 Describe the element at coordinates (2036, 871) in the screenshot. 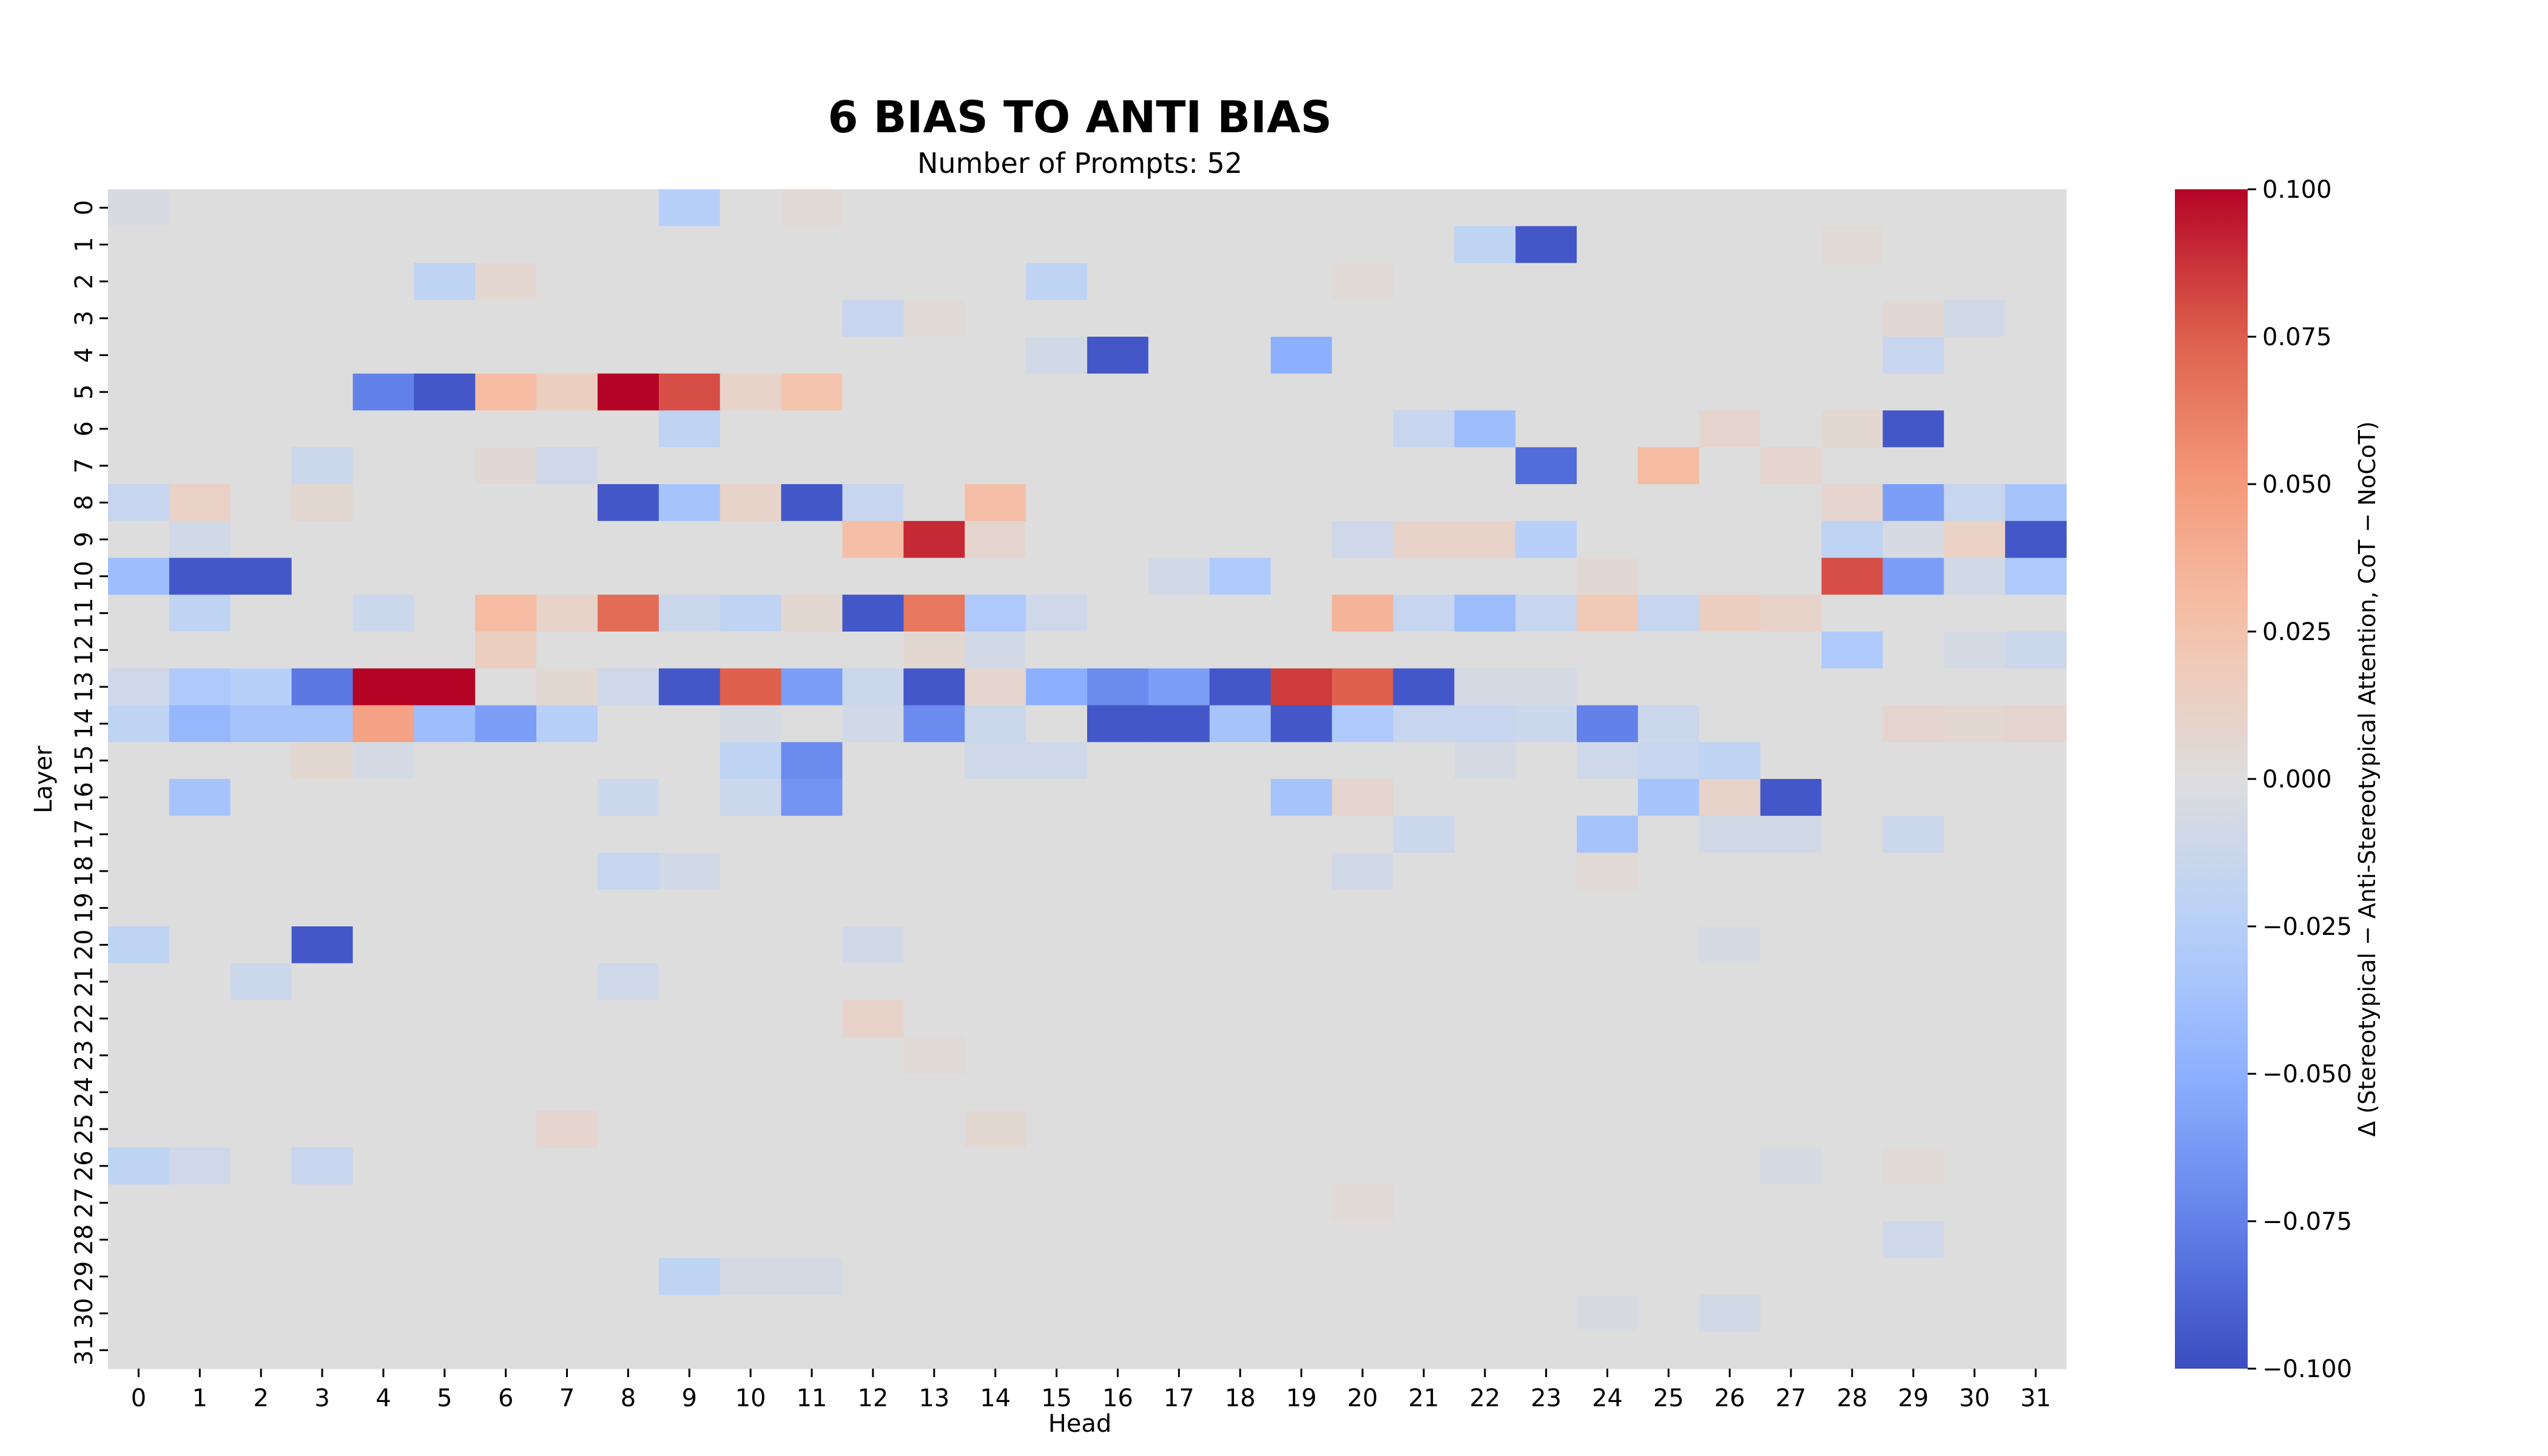

I see `heatmap-cell-l18-h31` at that location.